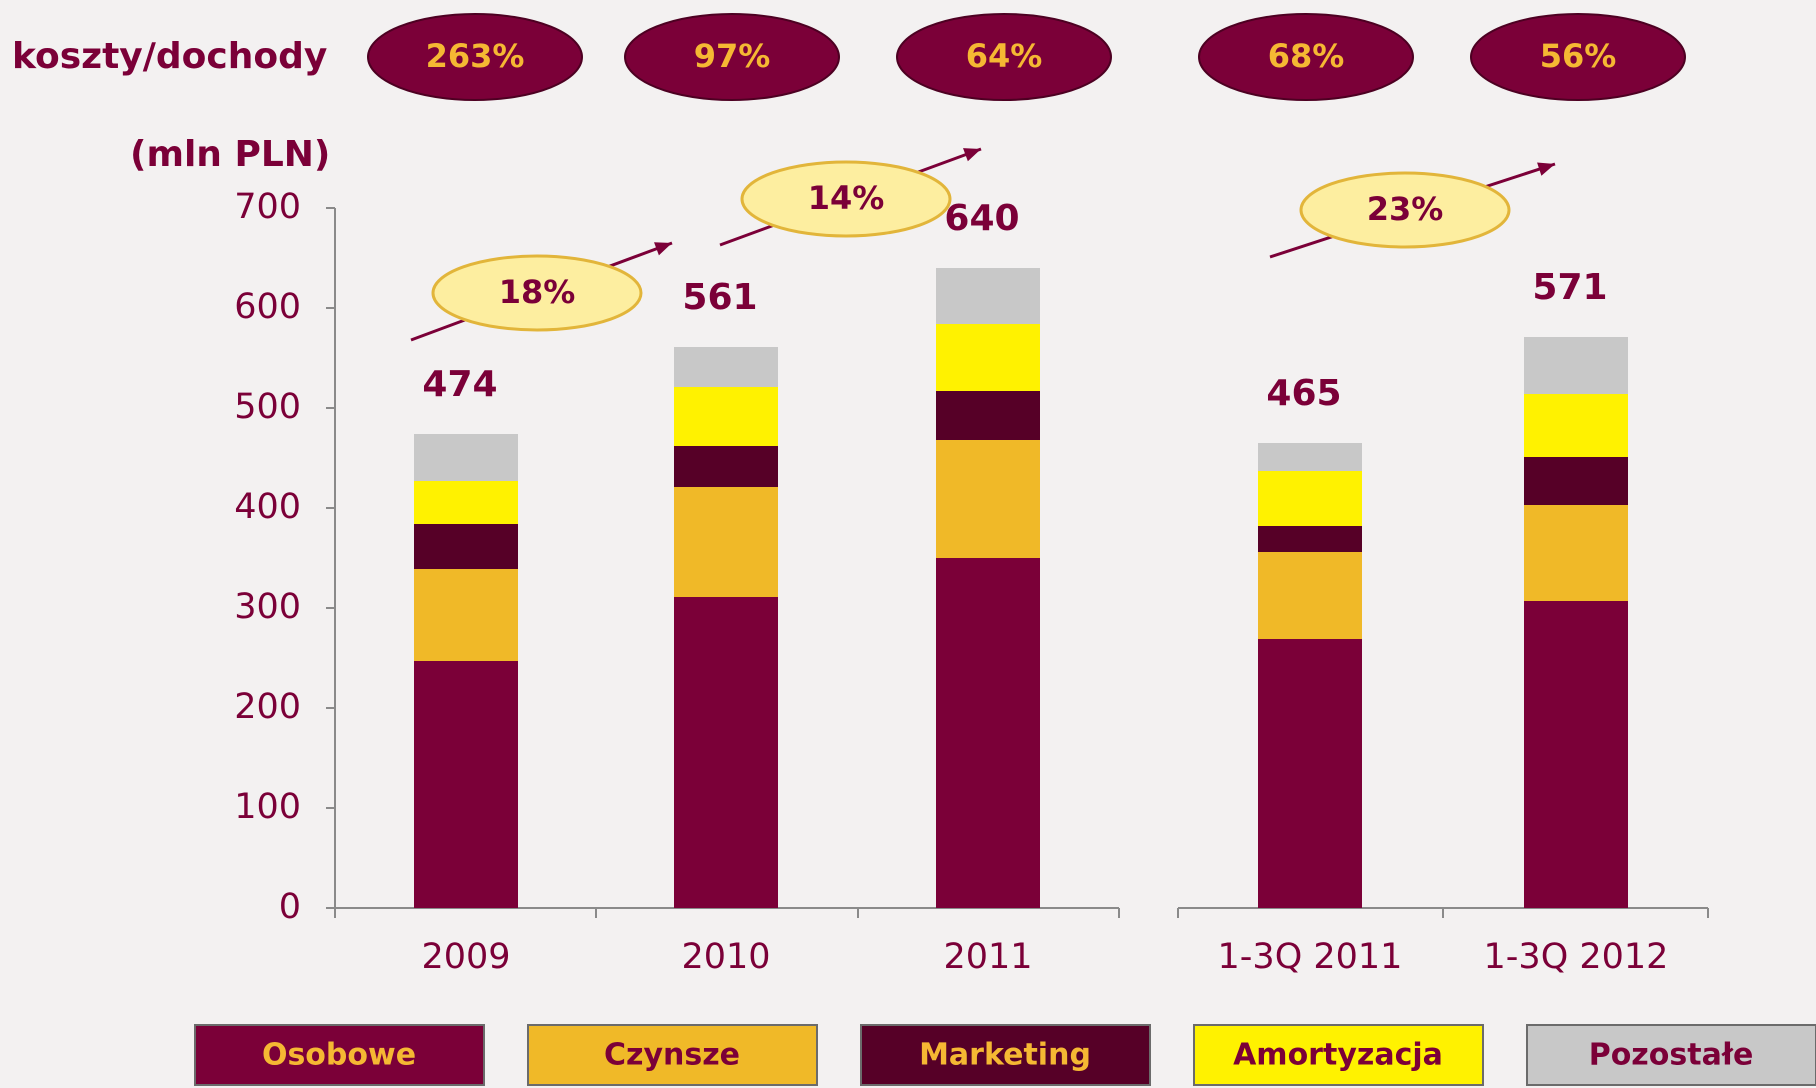  I want to click on x-tick-label: 2010, so click(725, 957).